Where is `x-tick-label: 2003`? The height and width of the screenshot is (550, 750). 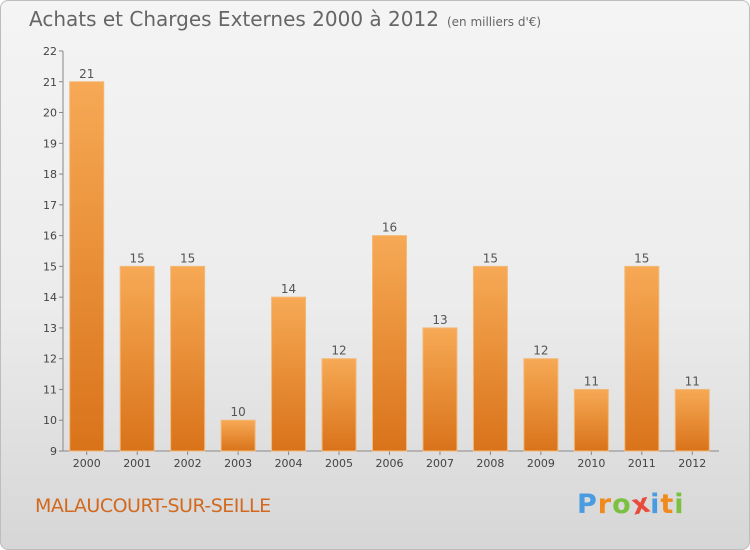 x-tick-label: 2003 is located at coordinates (238, 463).